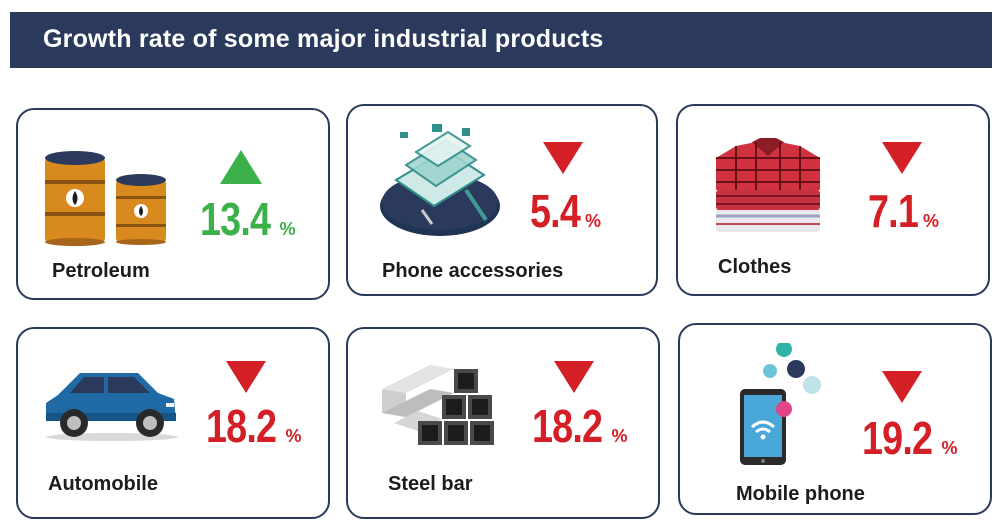 The height and width of the screenshot is (522, 1000). I want to click on product-card-automobile: 18.2% Automobile, so click(173, 423).